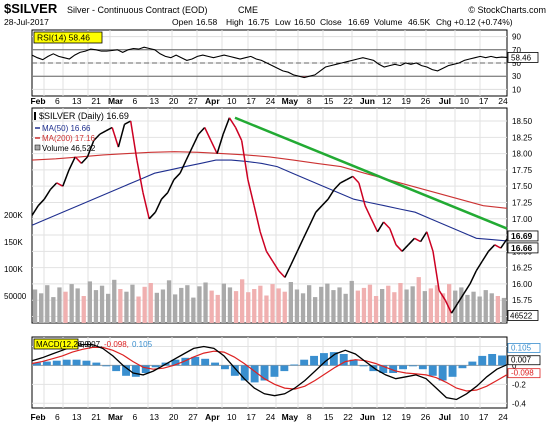 Image resolution: width=550 pixels, height=433 pixels. Describe the element at coordinates (251, 101) in the screenshot. I see `top-axis-label: 17` at that location.